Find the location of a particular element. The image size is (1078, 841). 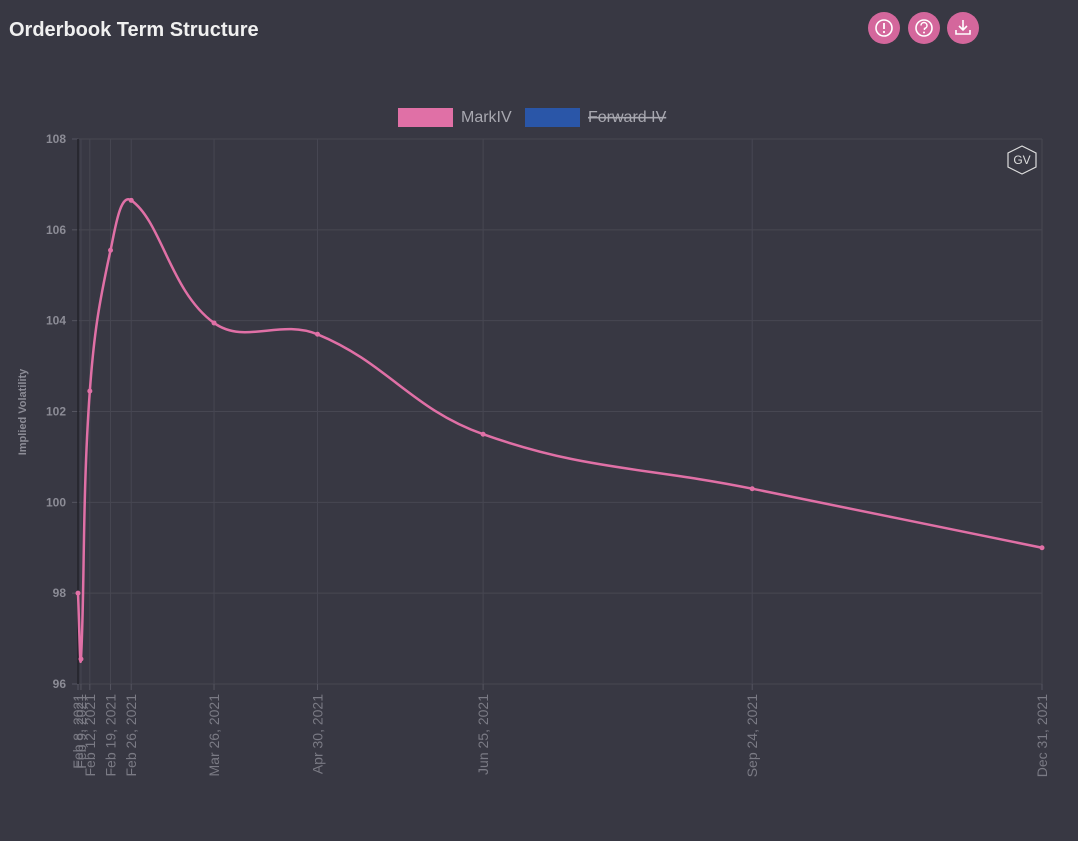

y-tick-label: 96 is located at coordinates (60, 684).